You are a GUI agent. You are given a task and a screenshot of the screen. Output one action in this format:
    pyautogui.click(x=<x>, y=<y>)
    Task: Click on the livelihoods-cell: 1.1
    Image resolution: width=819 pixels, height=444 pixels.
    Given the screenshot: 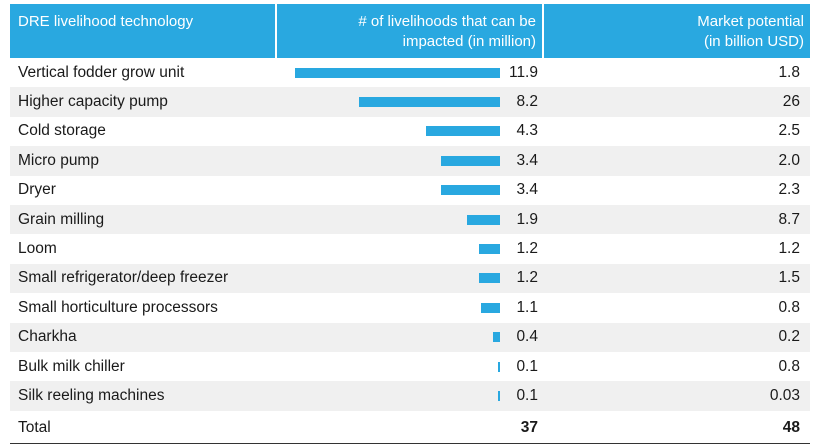 What is the action you would take?
    pyautogui.click(x=410, y=307)
    